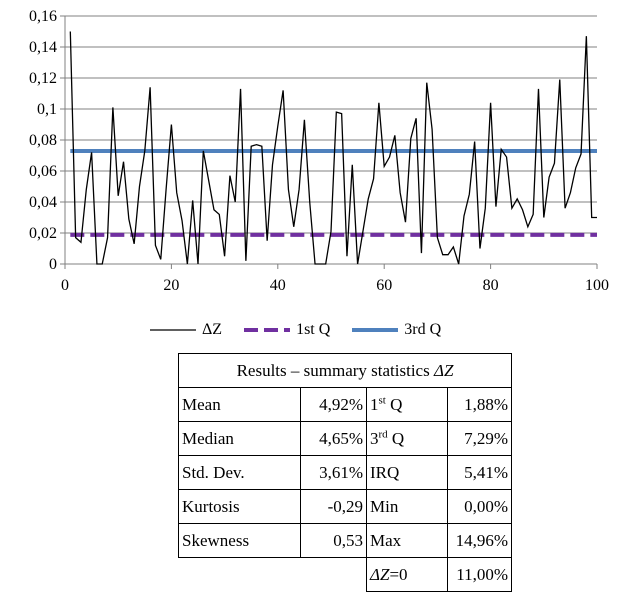 The width and height of the screenshot is (624, 606). Describe the element at coordinates (278, 285) in the screenshot. I see `x-tick-label: 40` at that location.